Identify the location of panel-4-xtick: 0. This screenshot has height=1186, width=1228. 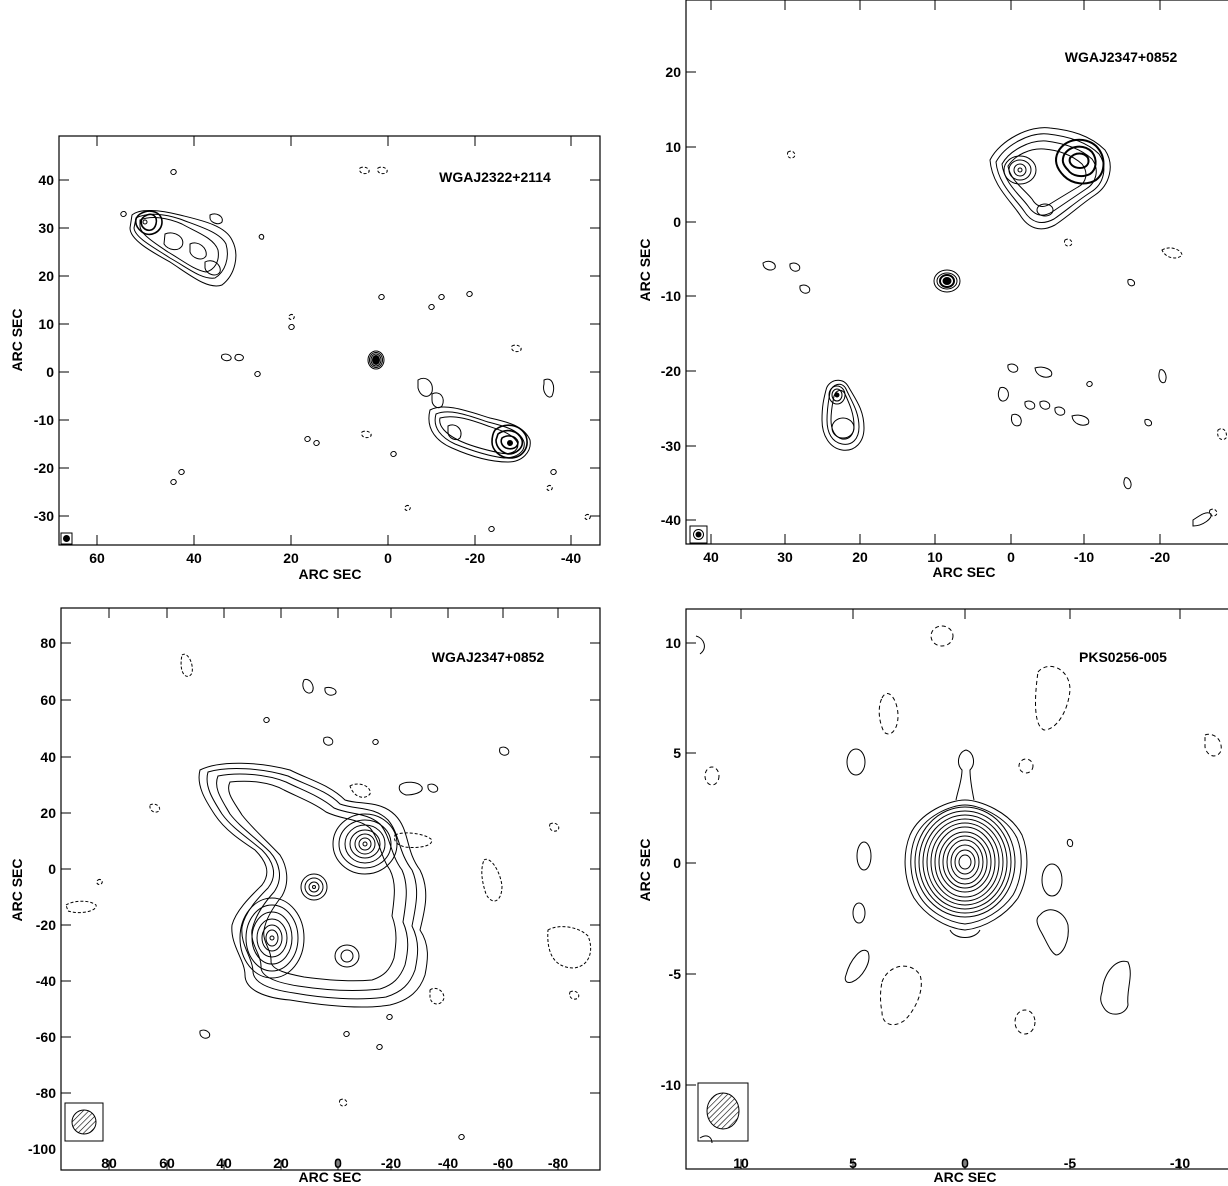
(965, 1163).